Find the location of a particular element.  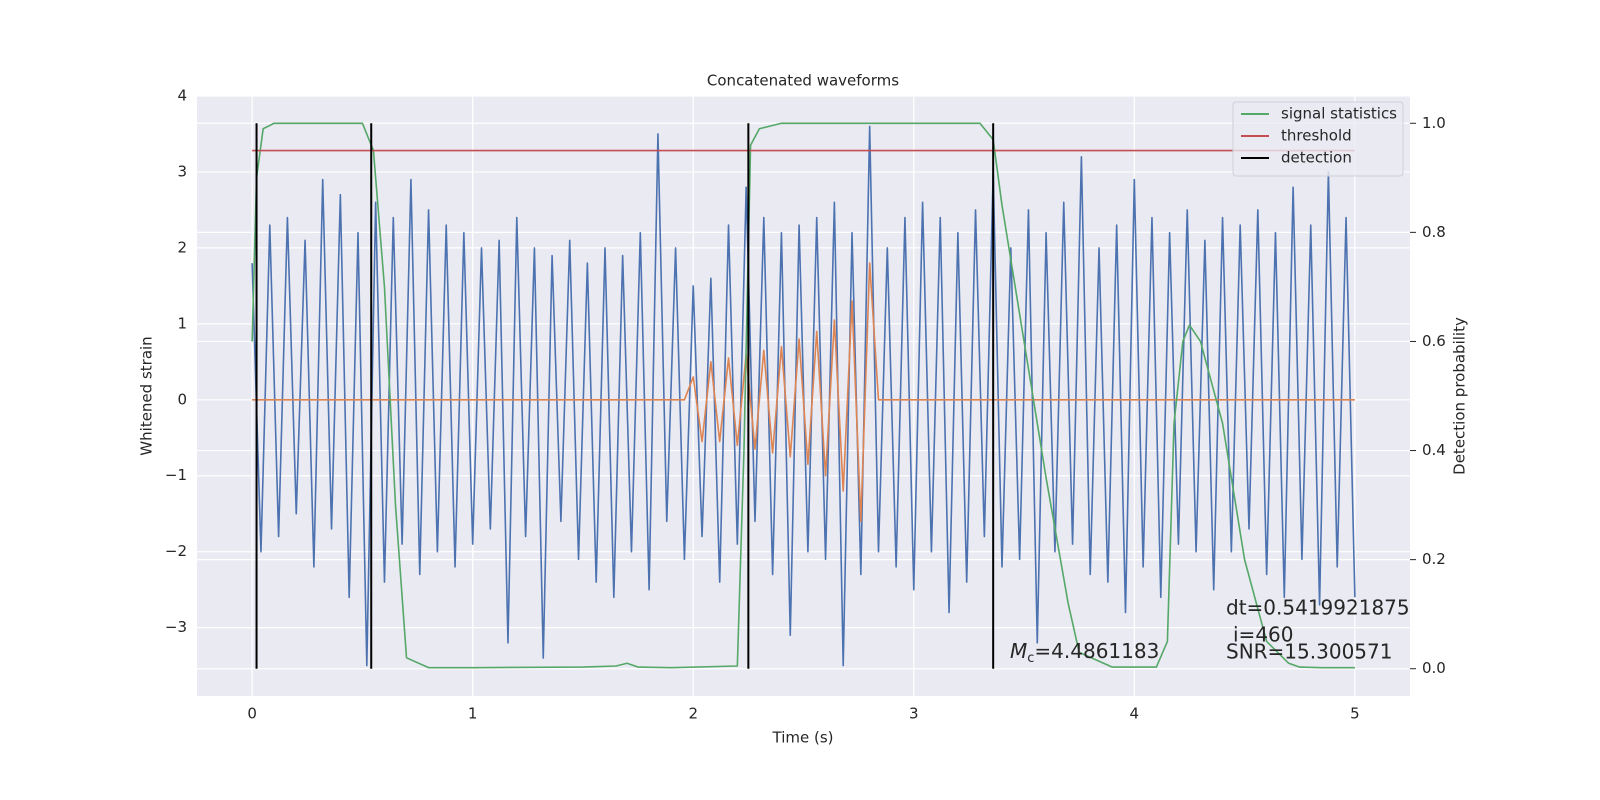

y-tick-label: −1 is located at coordinates (176, 475).